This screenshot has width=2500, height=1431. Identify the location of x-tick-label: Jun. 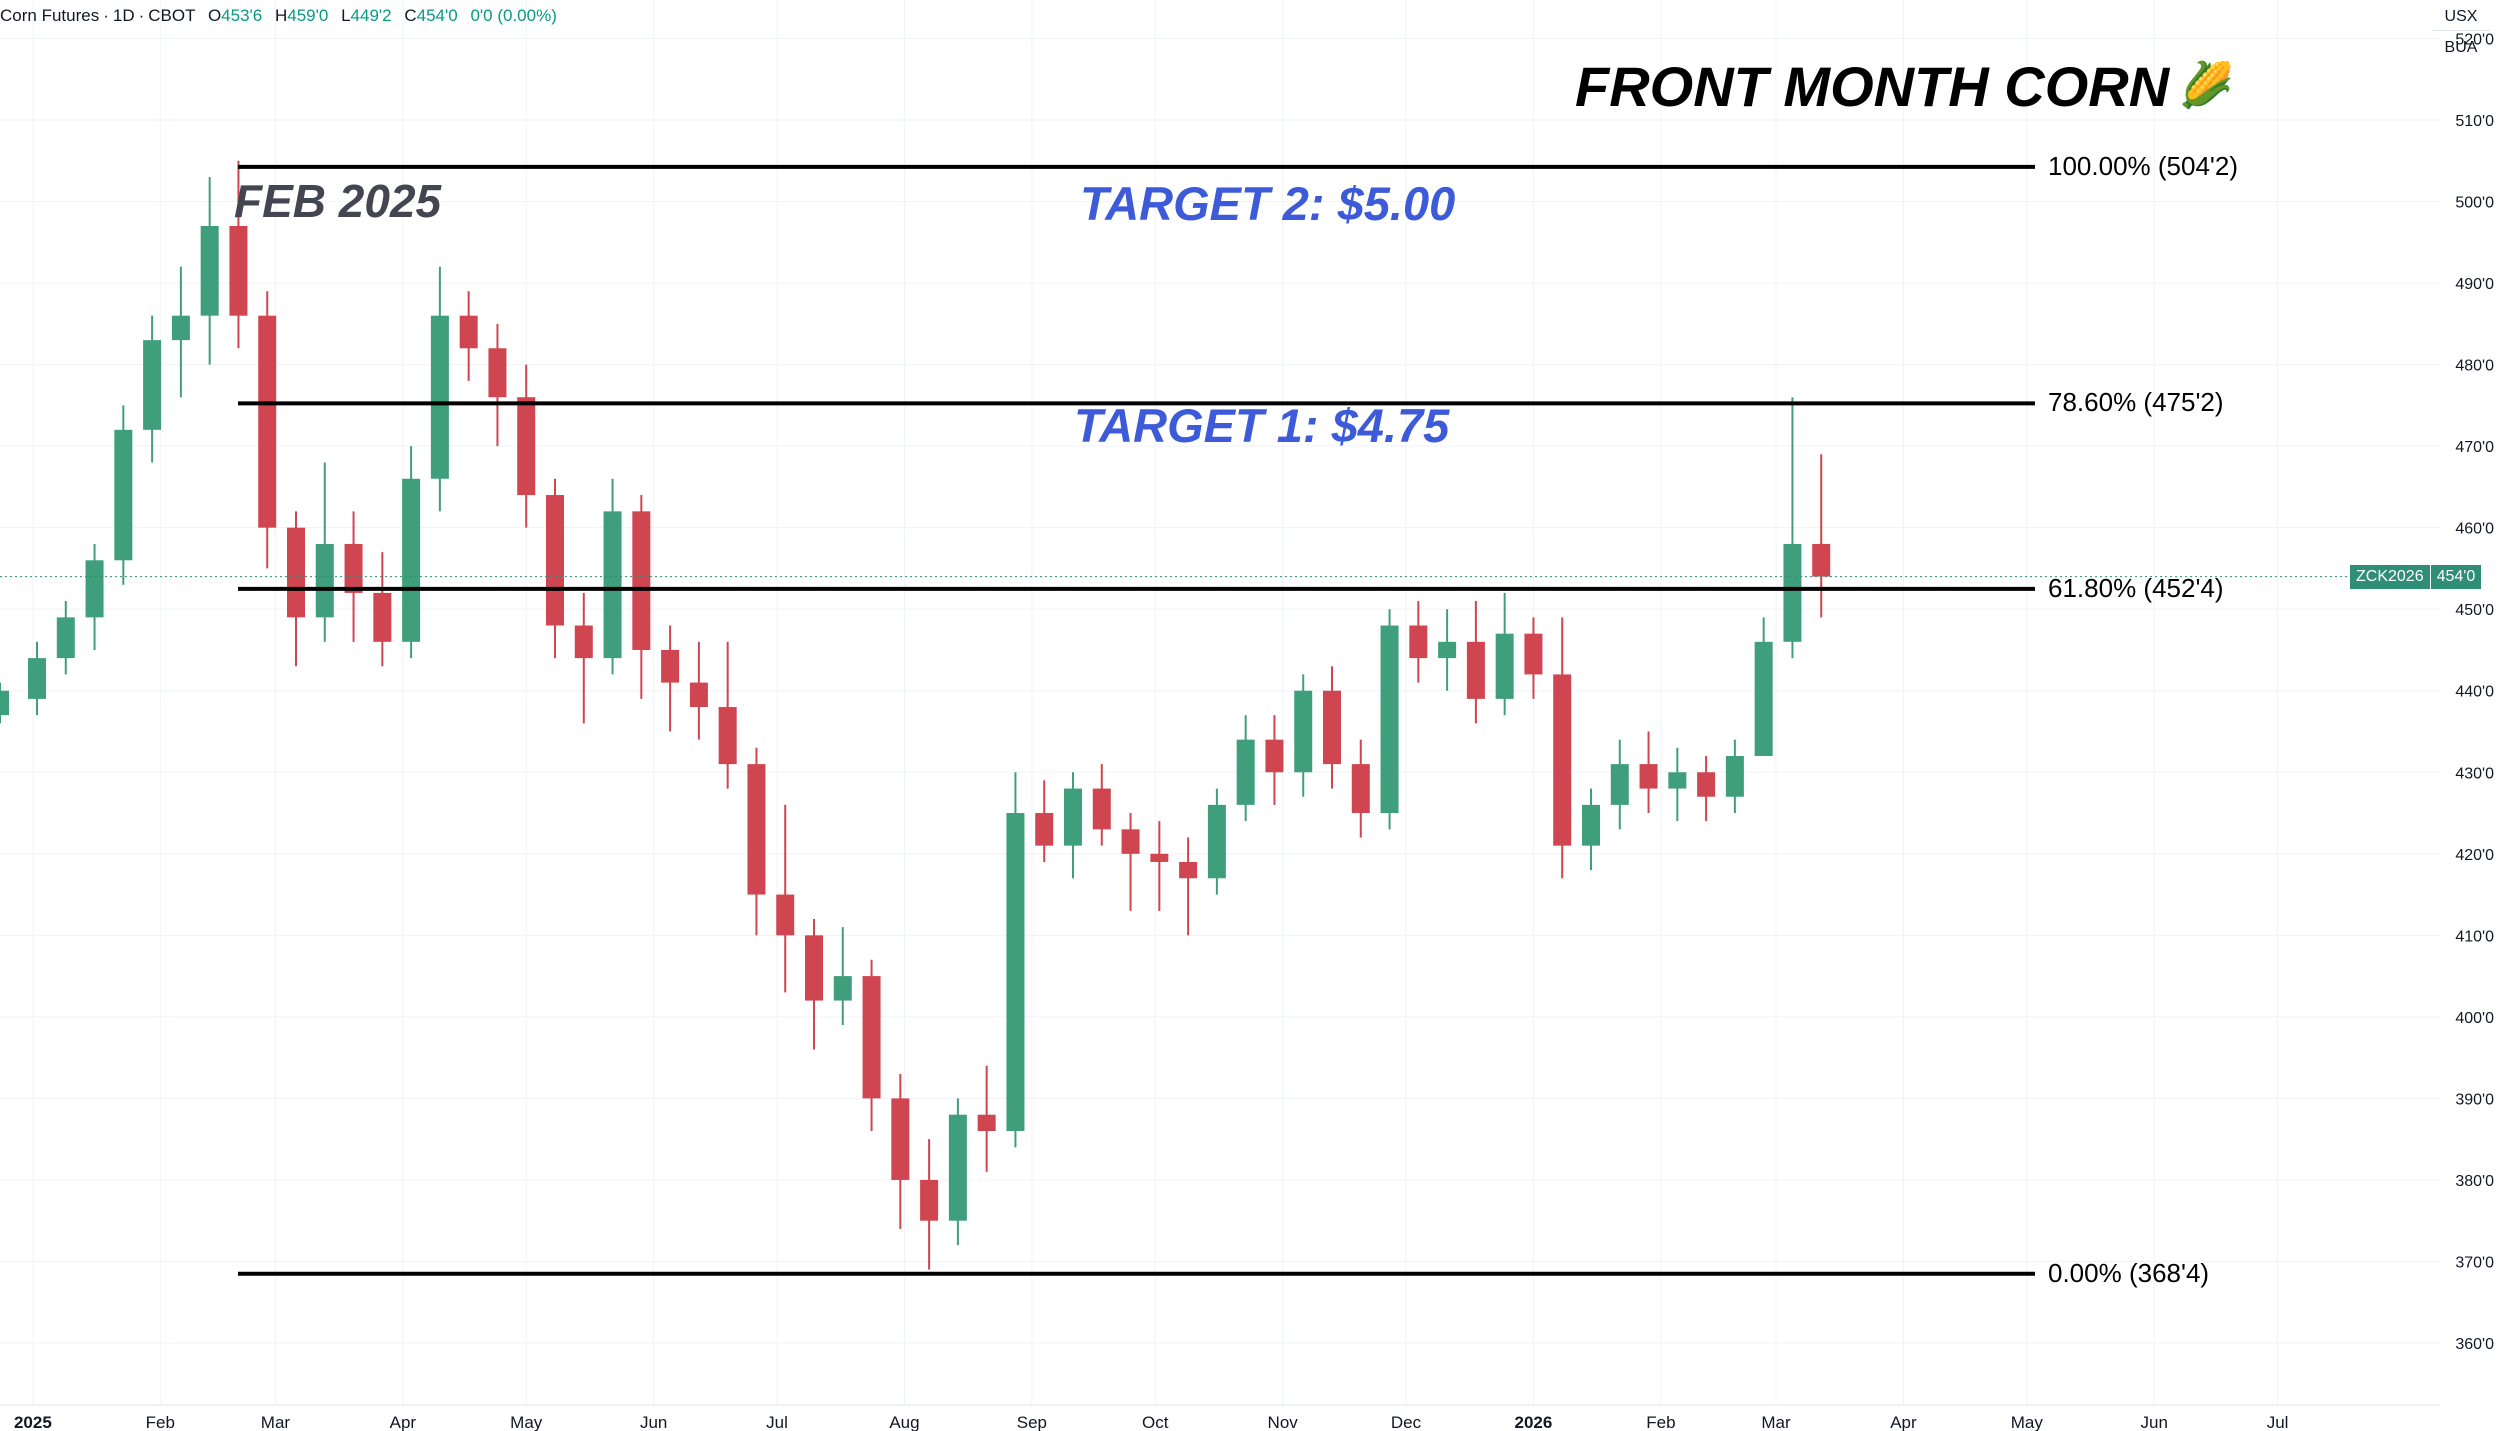
(2154, 1422).